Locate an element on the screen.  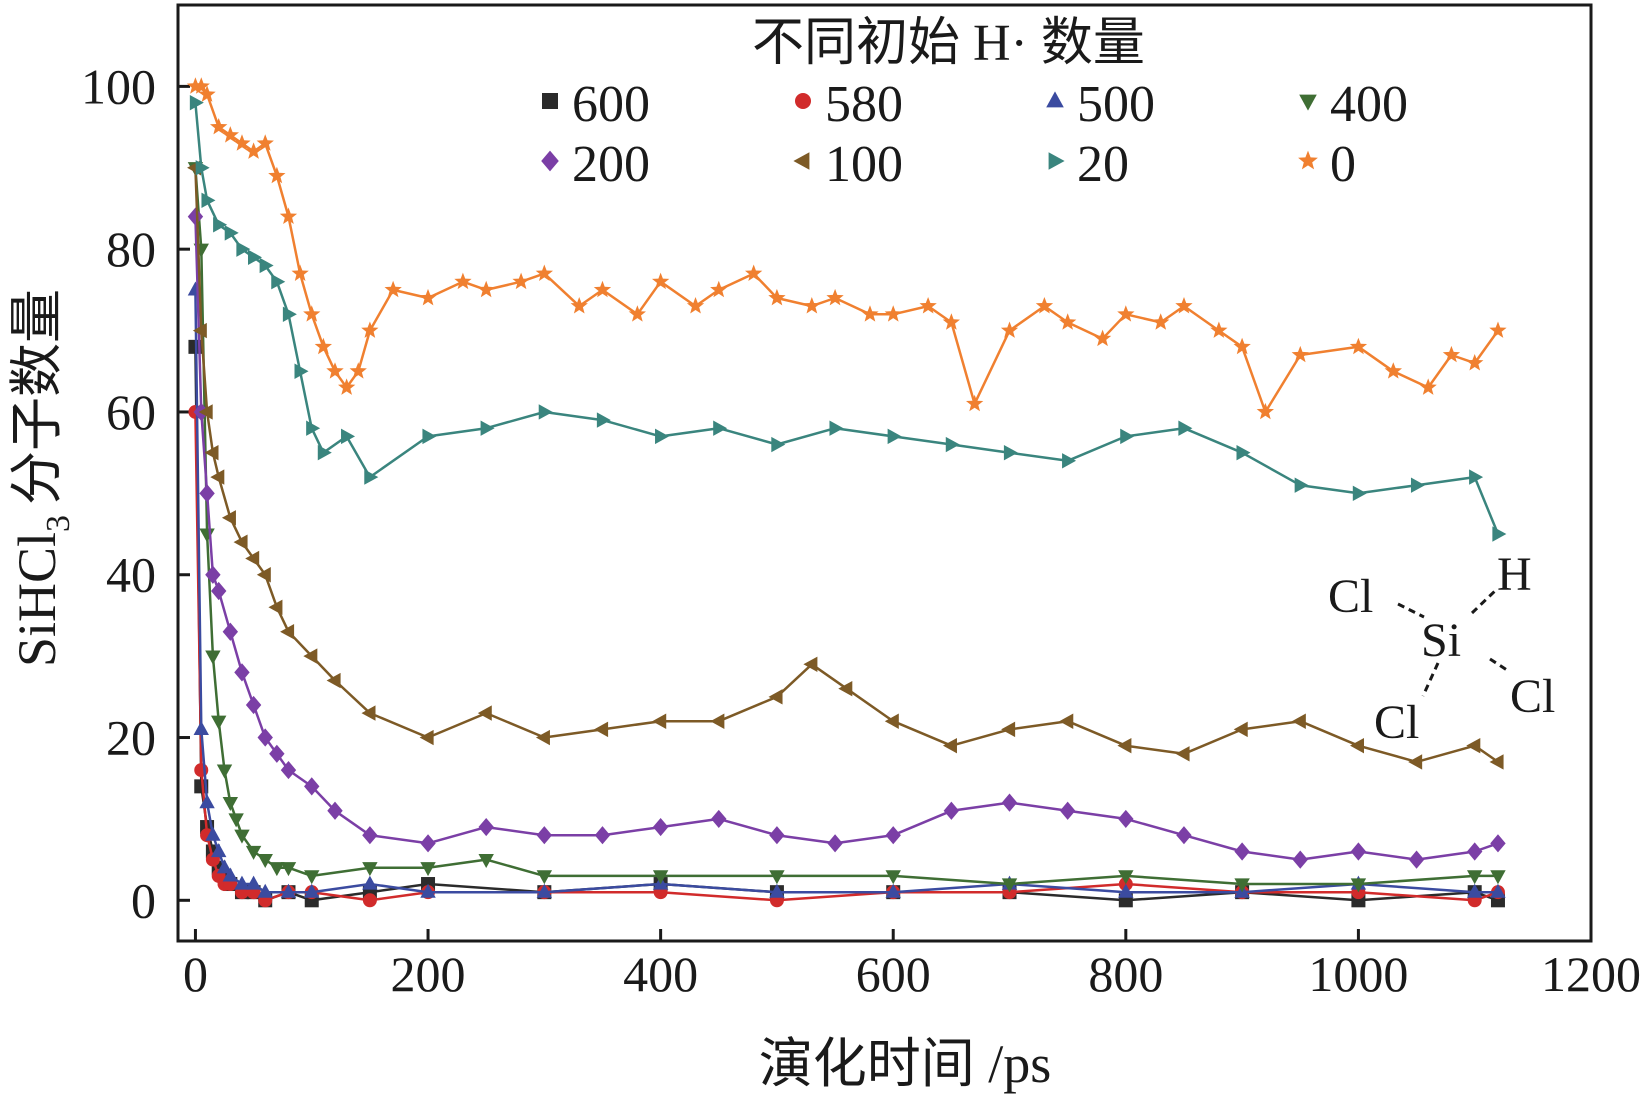
y-tick-label: 80 is located at coordinates (131, 249).